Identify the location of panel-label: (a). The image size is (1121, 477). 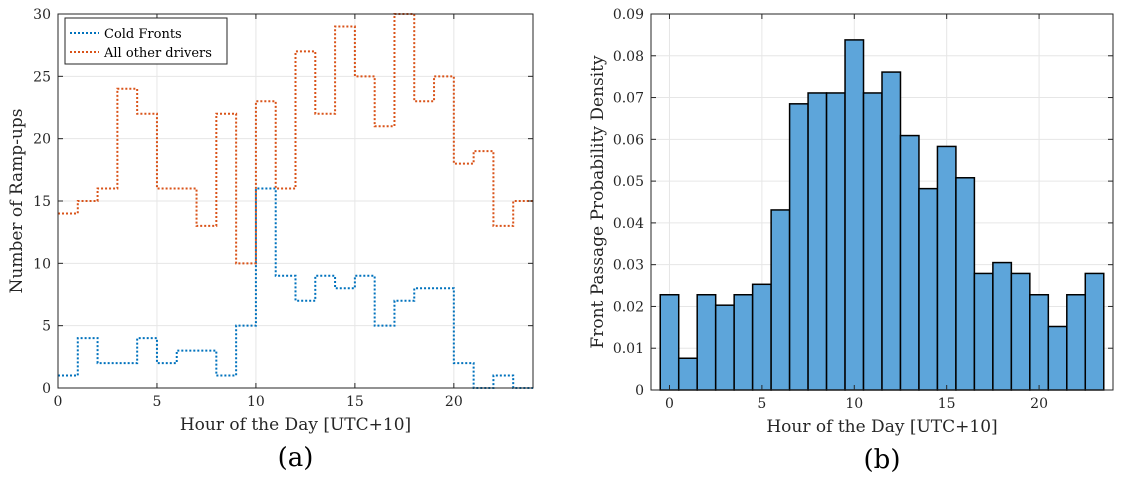
(296, 458).